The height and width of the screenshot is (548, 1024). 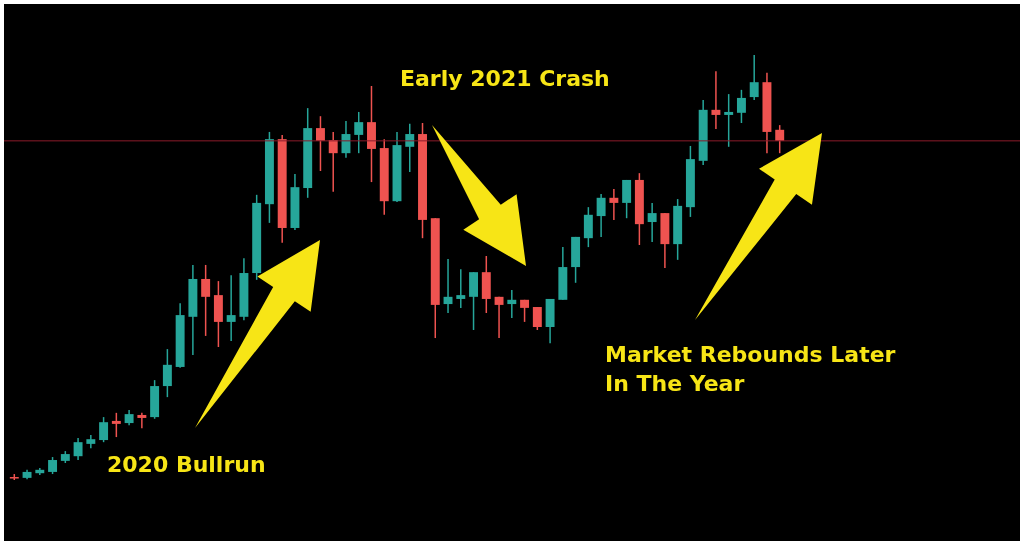 I want to click on annotation: Early 2021 Crash, so click(x=505, y=78).